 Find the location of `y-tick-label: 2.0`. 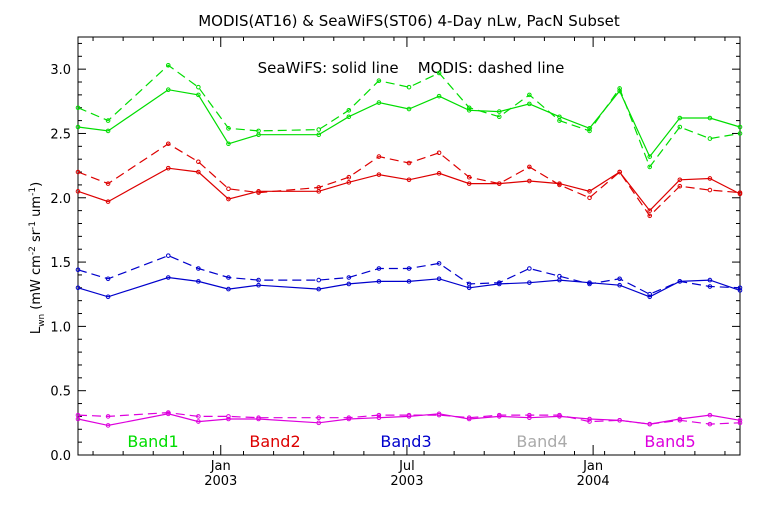

y-tick-label: 2.0 is located at coordinates (60, 199).